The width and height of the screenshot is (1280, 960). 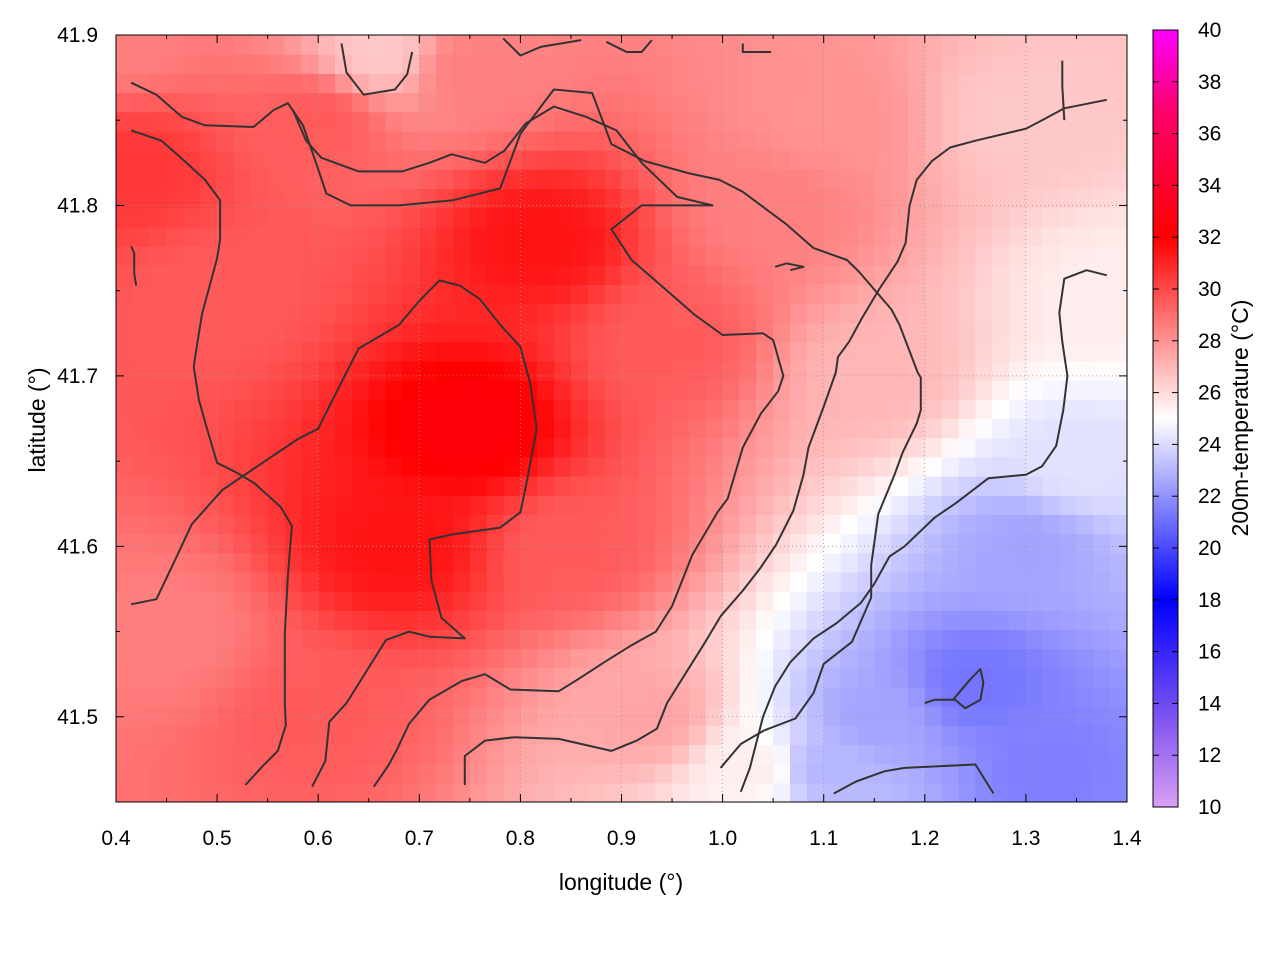 I want to click on y-tick-label: 41.5, so click(x=77, y=717).